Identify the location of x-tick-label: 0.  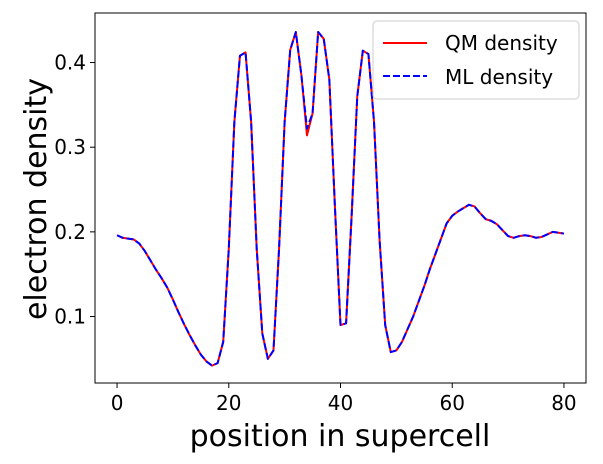
(117, 403).